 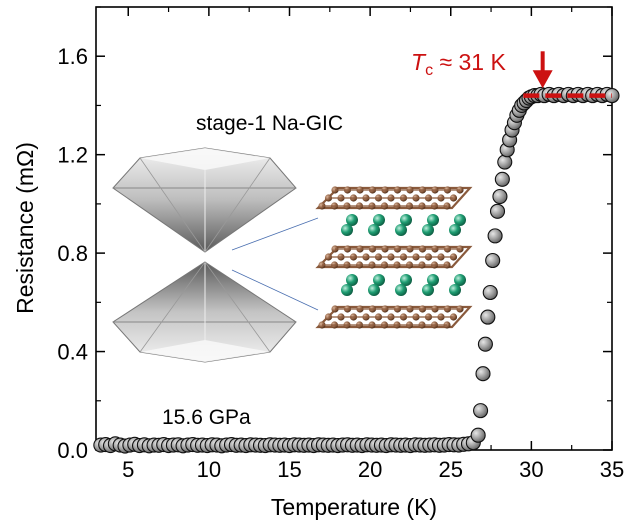 What do you see at coordinates (469, 62) in the screenshot?
I see `tc-value: ≈ 31 K` at bounding box center [469, 62].